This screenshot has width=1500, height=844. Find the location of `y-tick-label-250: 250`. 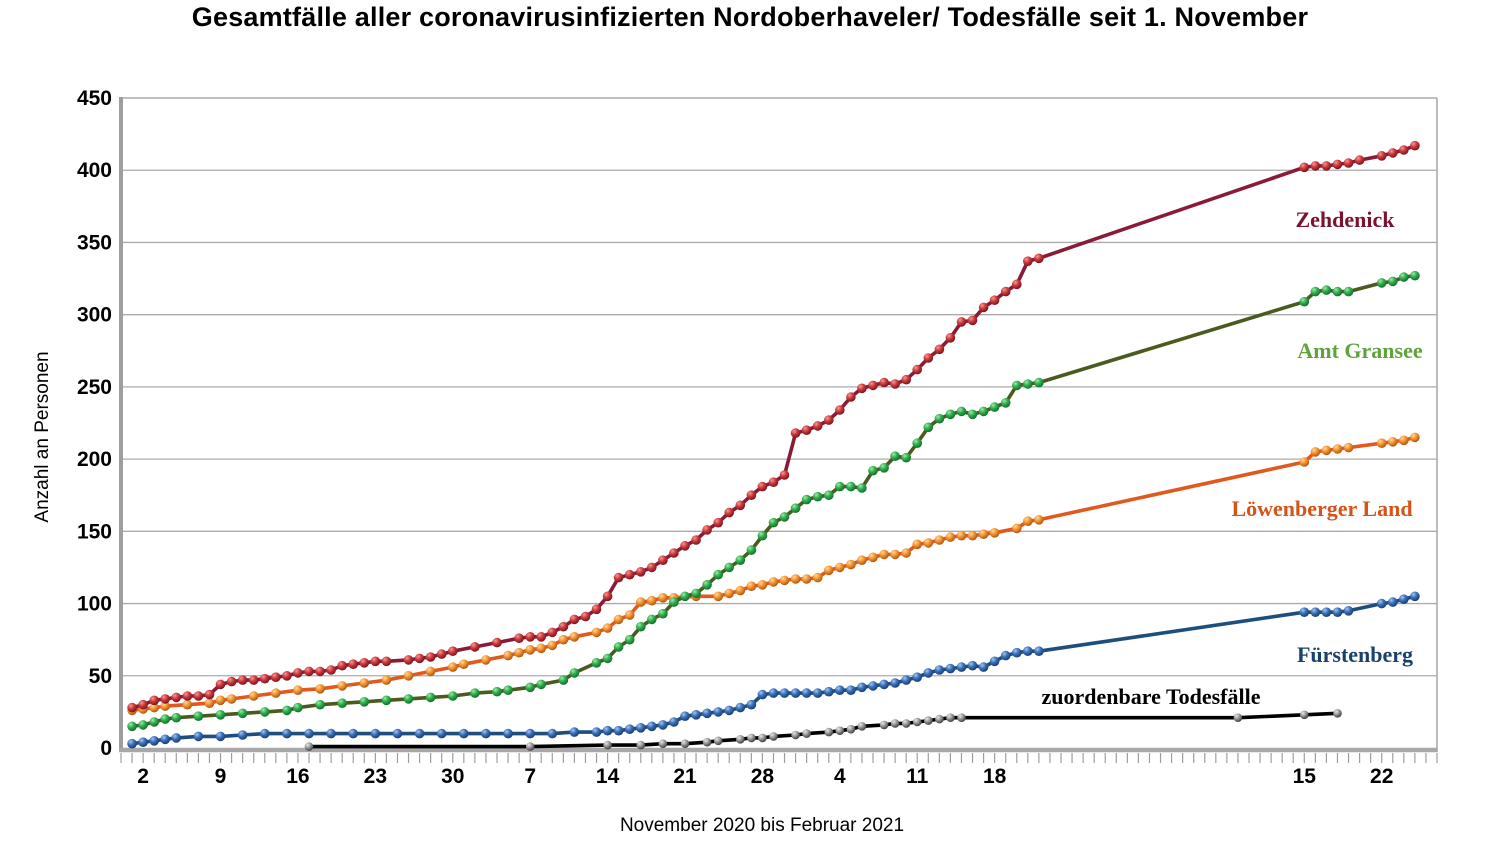

y-tick-label-250: 250 is located at coordinates (94, 387).